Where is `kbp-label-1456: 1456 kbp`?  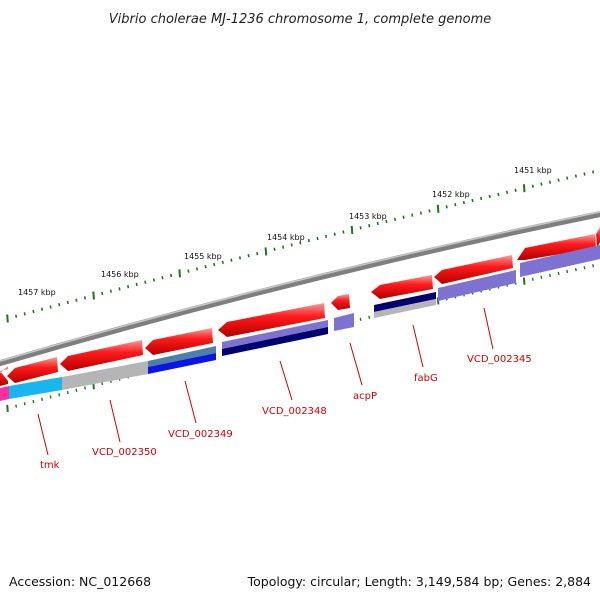
kbp-label-1456: 1456 kbp is located at coordinates (120, 274).